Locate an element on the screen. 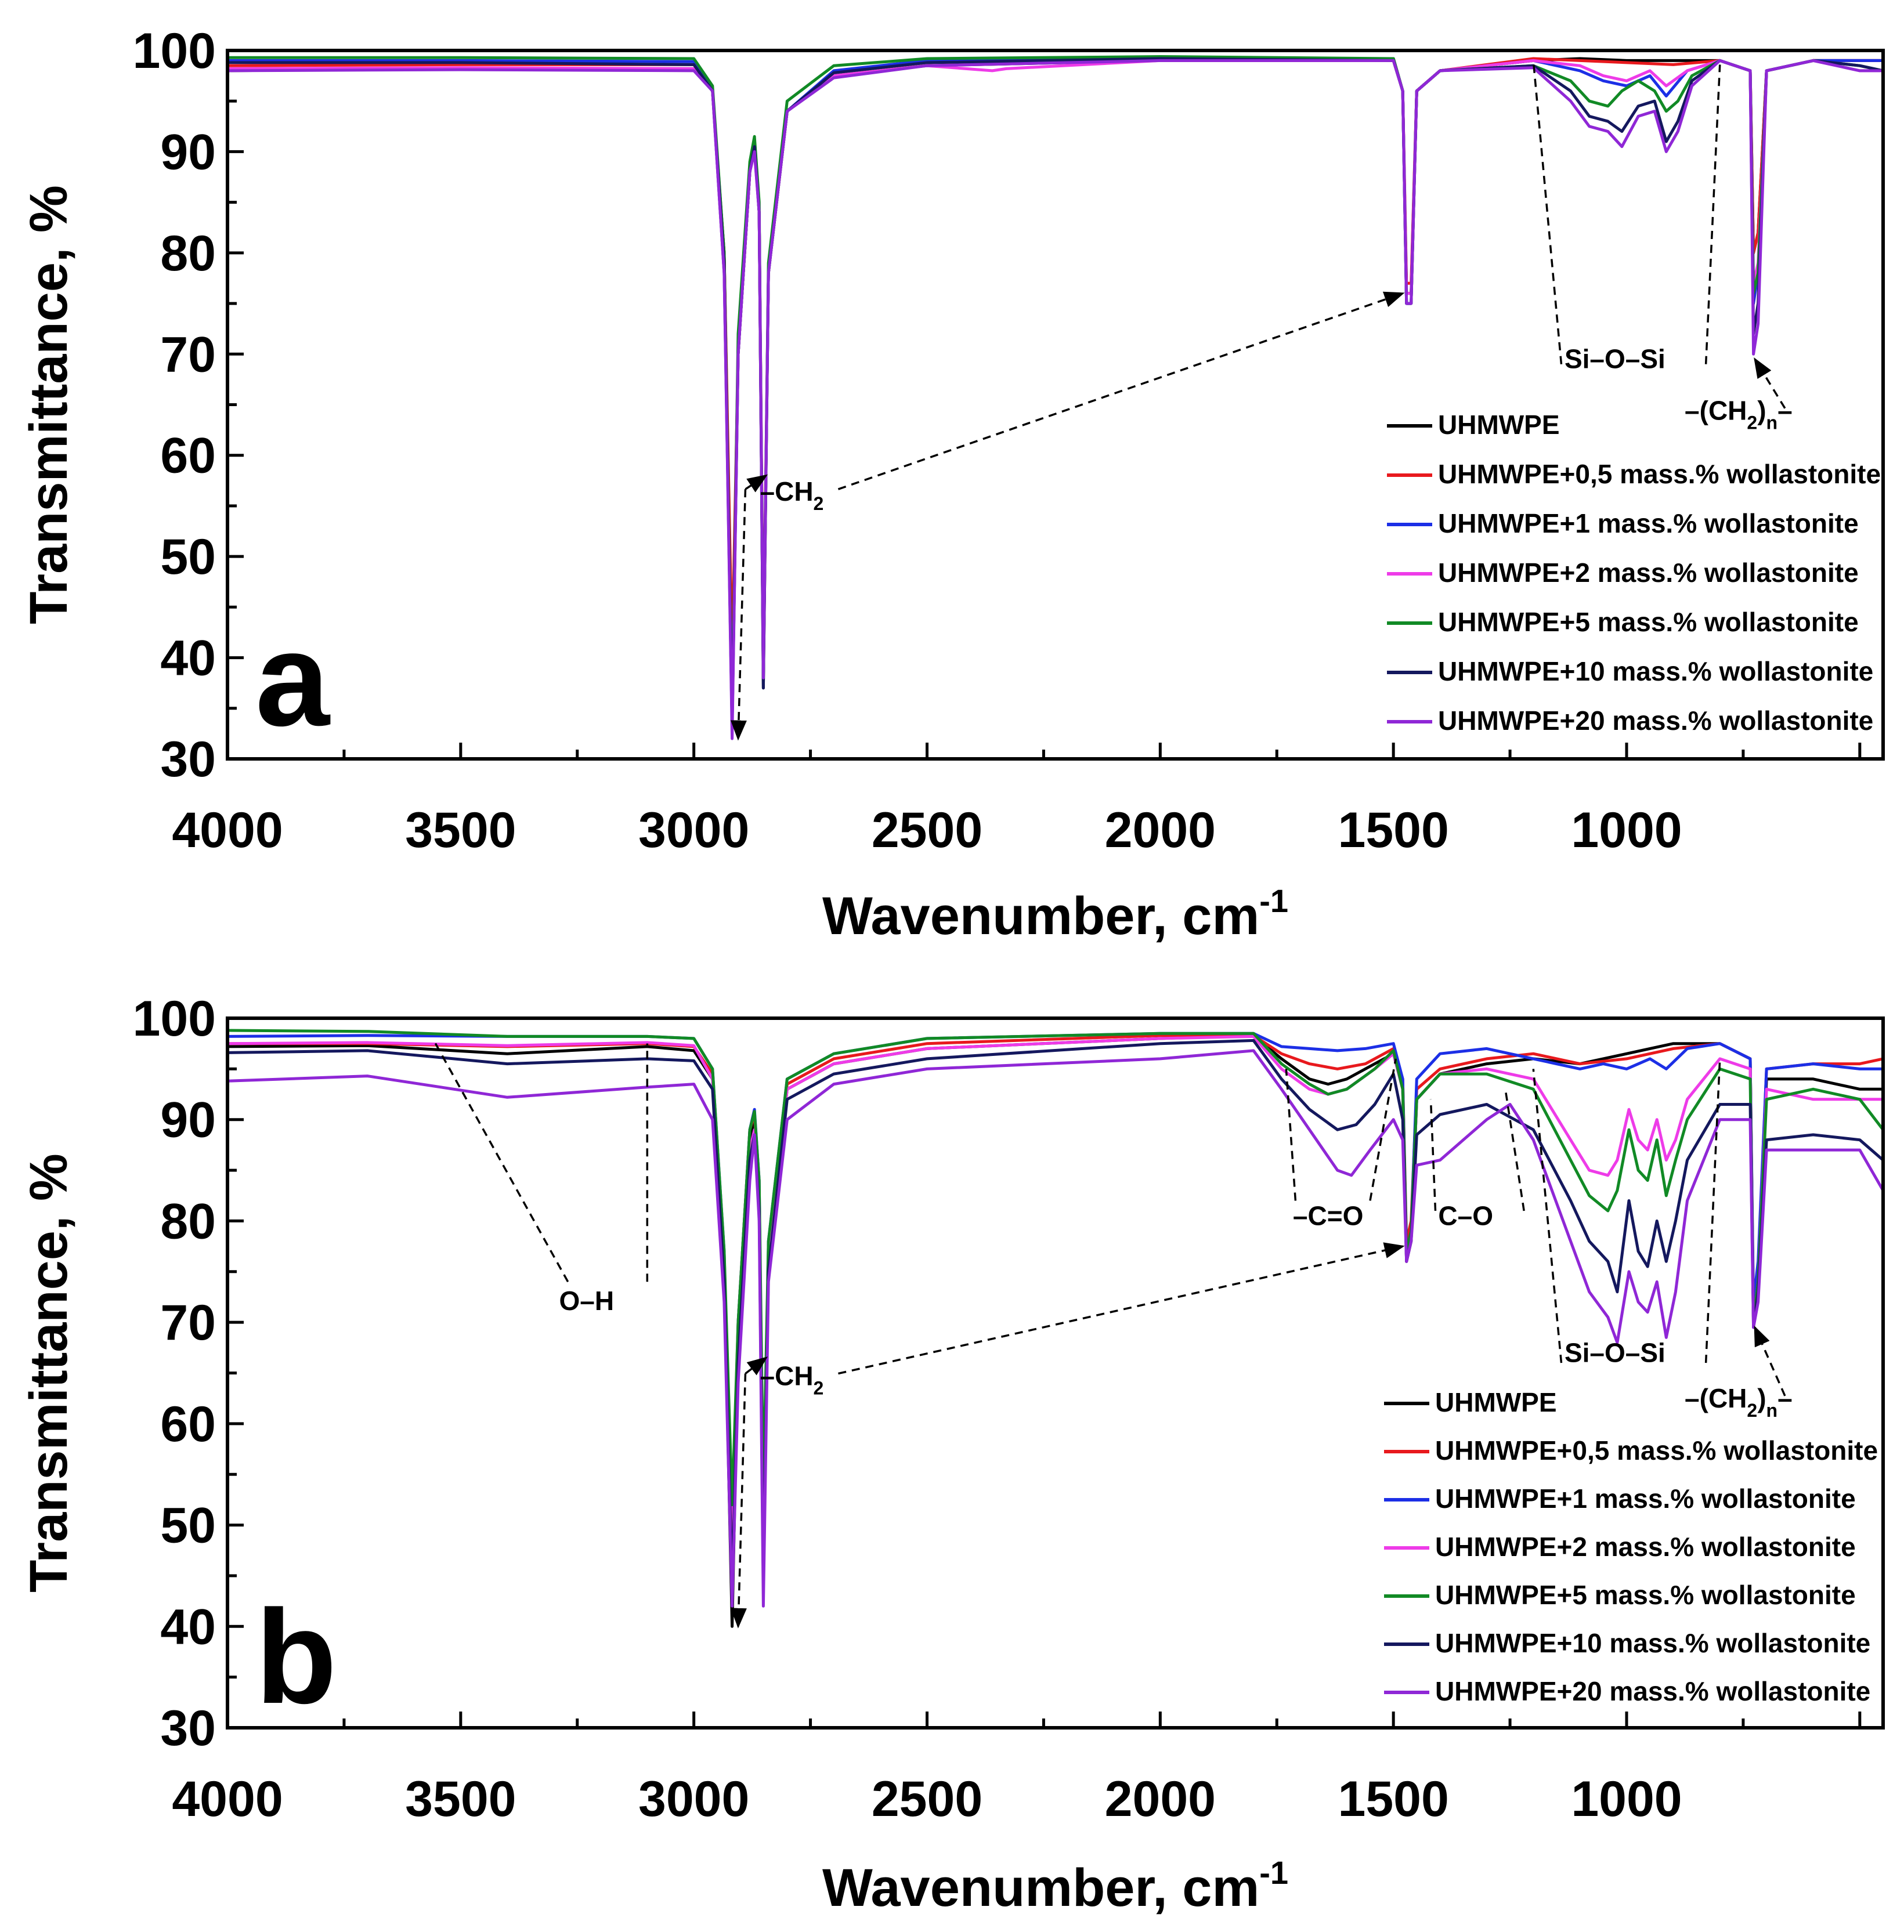 The height and width of the screenshot is (1932, 1904). annotation-label: C–O is located at coordinates (1465, 1215).